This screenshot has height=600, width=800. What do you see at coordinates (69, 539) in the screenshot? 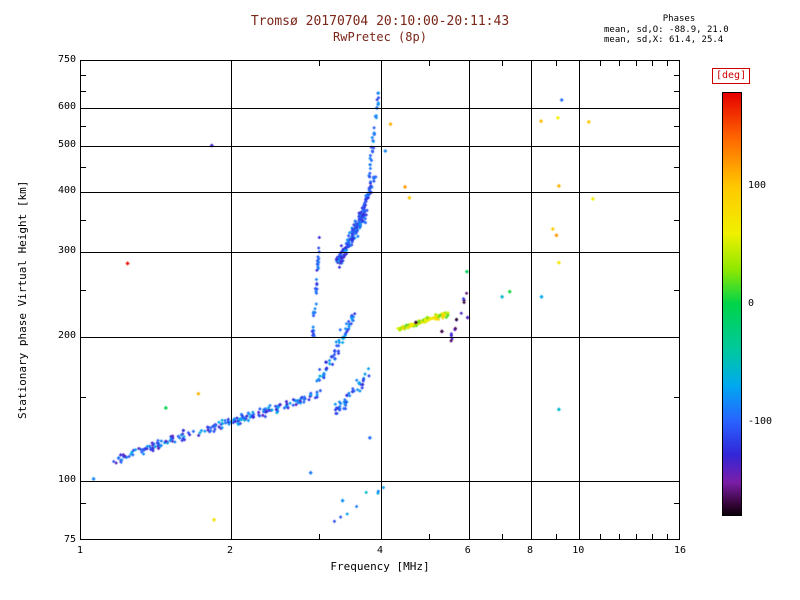
I see `y-tick-label: 75` at bounding box center [69, 539].